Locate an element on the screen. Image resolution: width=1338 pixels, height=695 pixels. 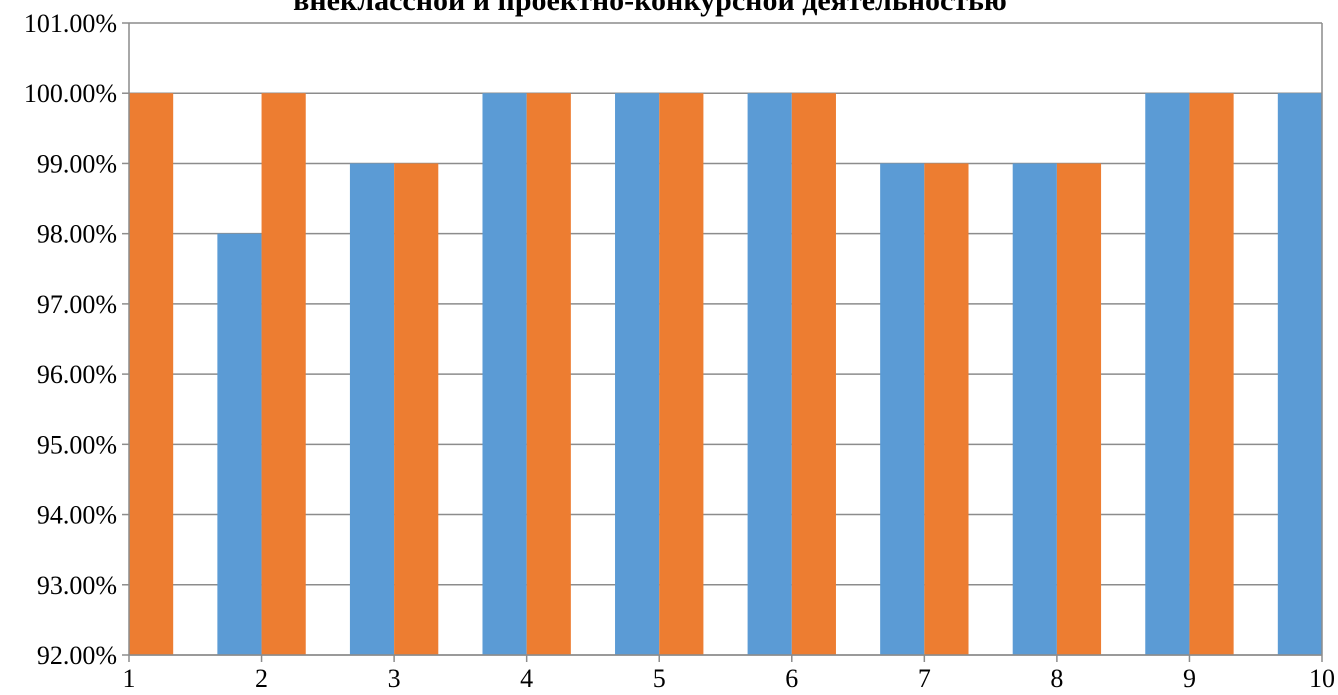
y-tick-label: 98.00% is located at coordinates (77, 234).